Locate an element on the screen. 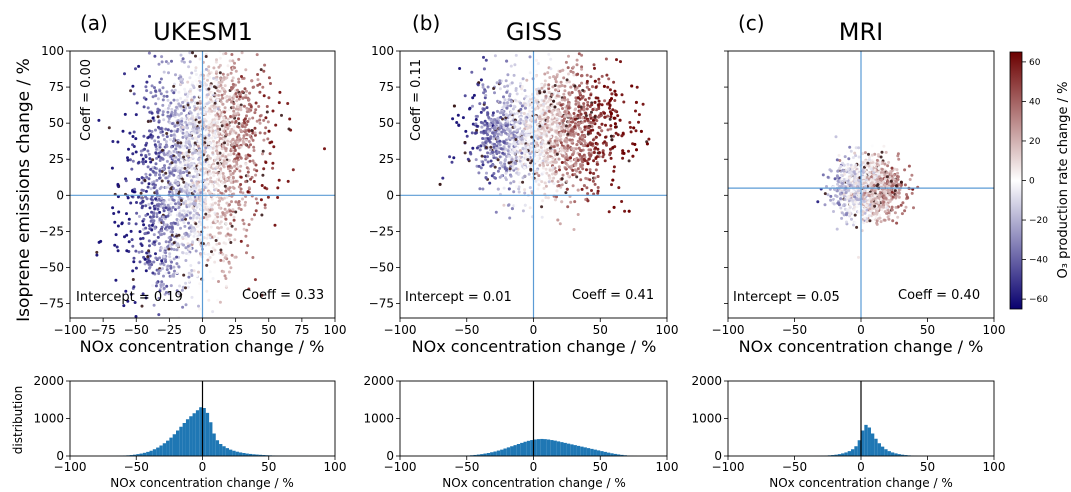 Image resolution: width=1071 pixels, height=492 pixels. panel-b-letter: (b) is located at coordinates (426, 23).